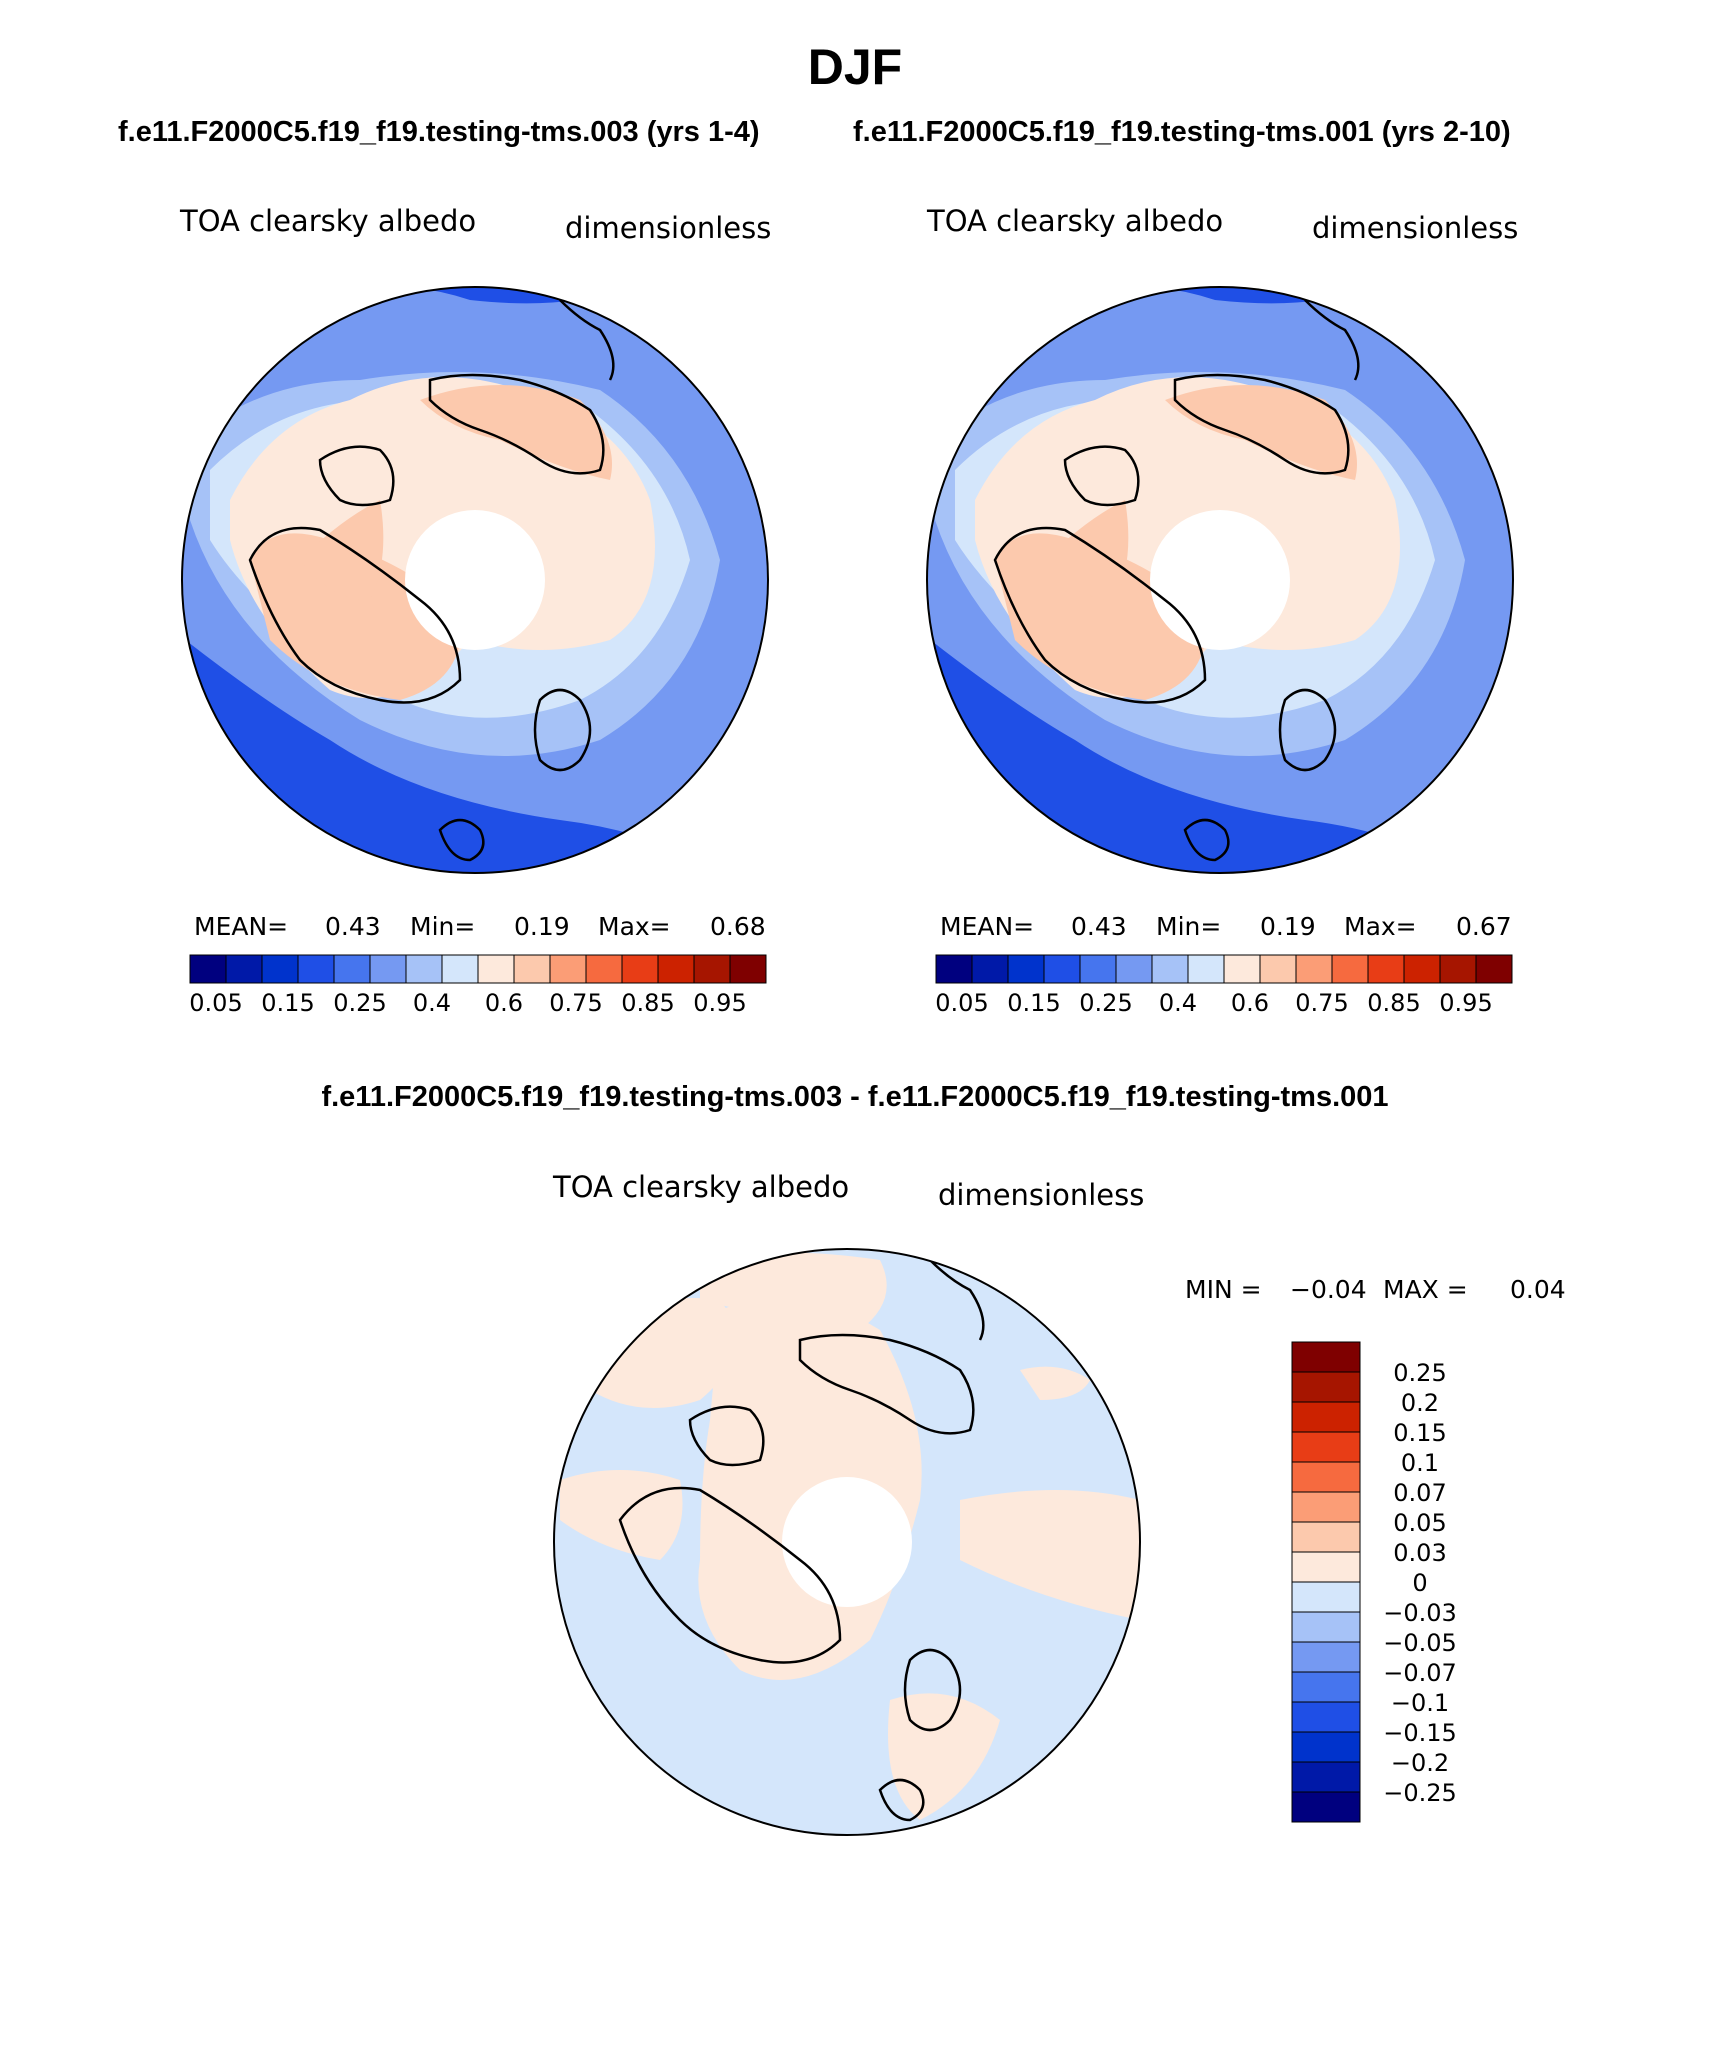  Describe the element at coordinates (1420, 1703) in the screenshot. I see `colorbar-tick-label: −0.1` at that location.